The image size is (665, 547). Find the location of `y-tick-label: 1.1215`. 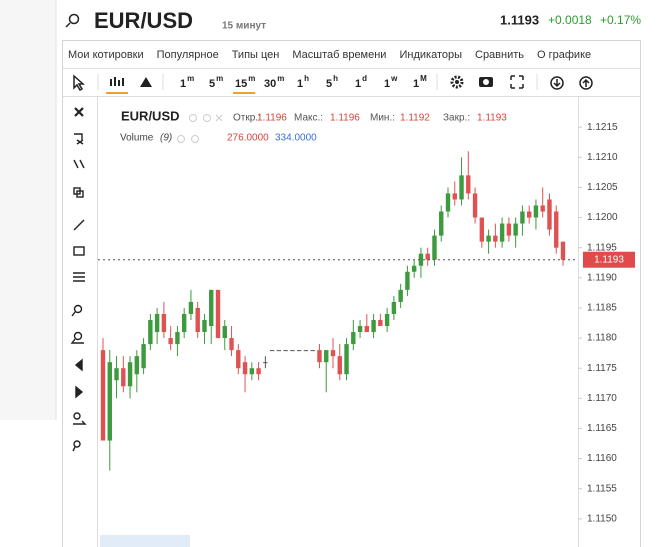

y-tick-label: 1.1215 is located at coordinates (602, 127).